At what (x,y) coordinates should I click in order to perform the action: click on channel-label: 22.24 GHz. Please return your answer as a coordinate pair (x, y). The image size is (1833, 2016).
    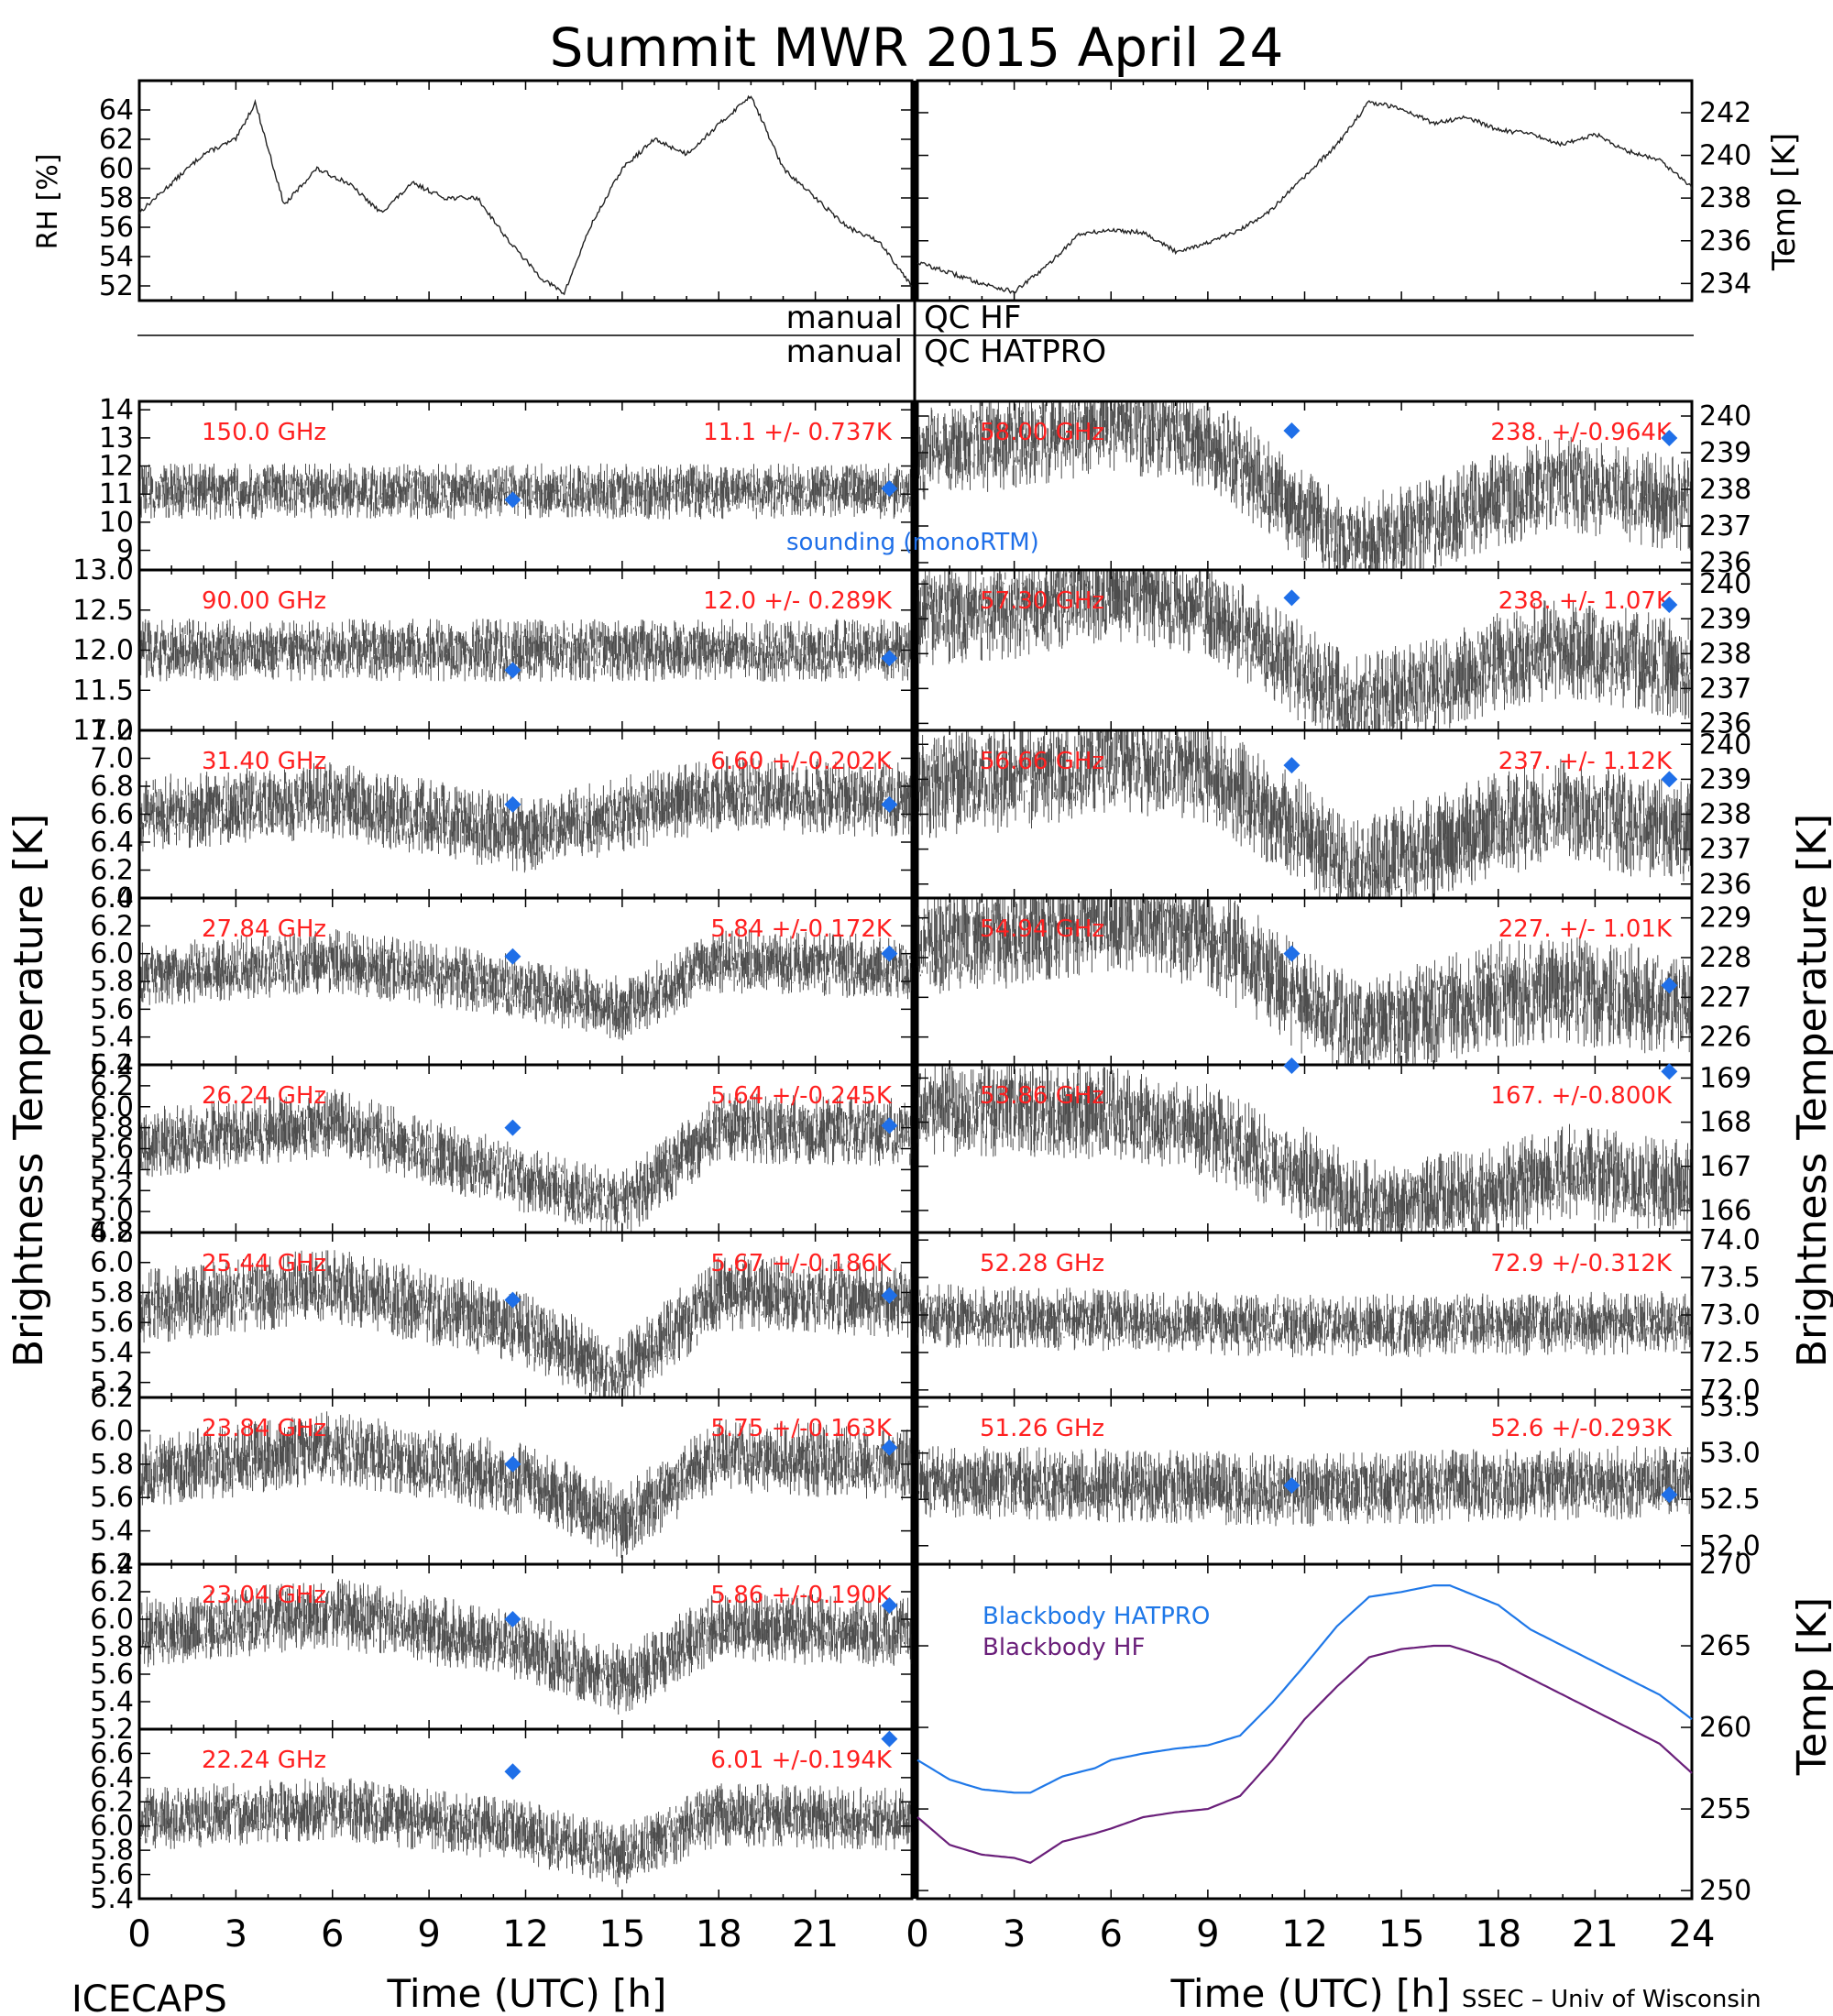
    Looking at the image, I should click on (264, 1760).